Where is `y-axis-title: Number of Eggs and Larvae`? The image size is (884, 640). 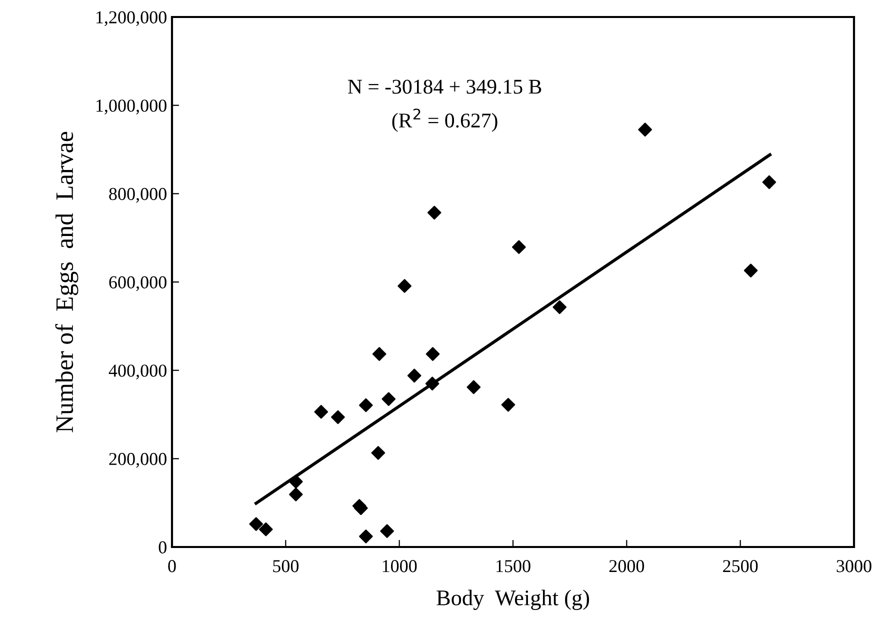
y-axis-title: Number of Eggs and Larvae is located at coordinates (66, 282).